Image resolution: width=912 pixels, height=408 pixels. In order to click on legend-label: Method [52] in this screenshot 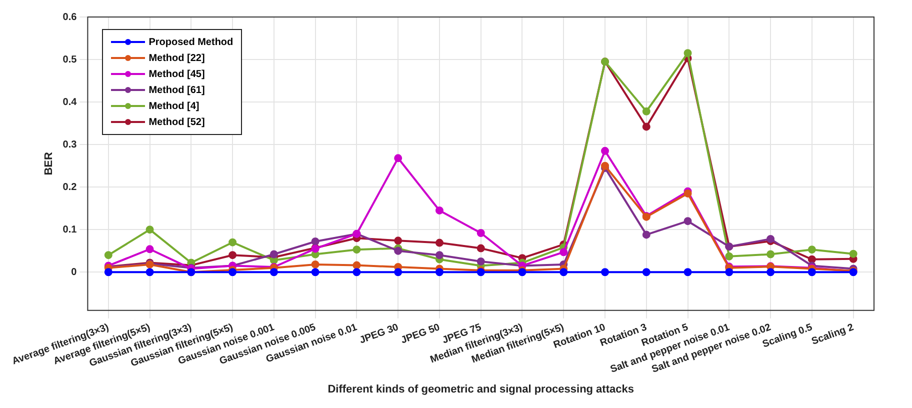, I will do `click(176, 122)`.